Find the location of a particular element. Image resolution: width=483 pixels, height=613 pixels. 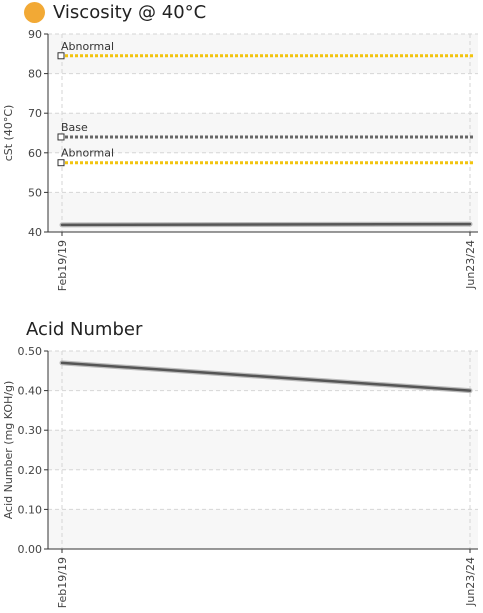

viscosity-chart-title: Viscosity @ 40°C is located at coordinates (130, 12).